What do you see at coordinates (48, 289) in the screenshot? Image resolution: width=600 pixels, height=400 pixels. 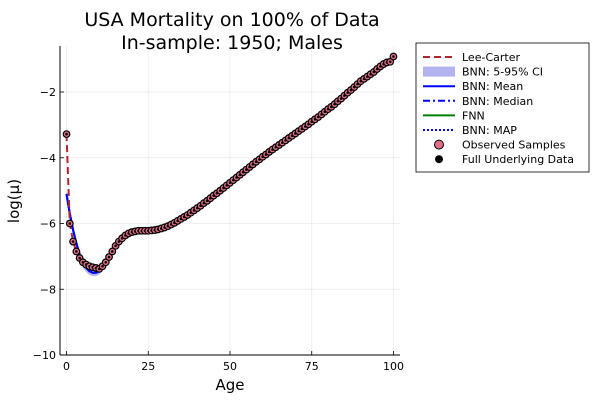 I see `y-tick-label: −8` at bounding box center [48, 289].